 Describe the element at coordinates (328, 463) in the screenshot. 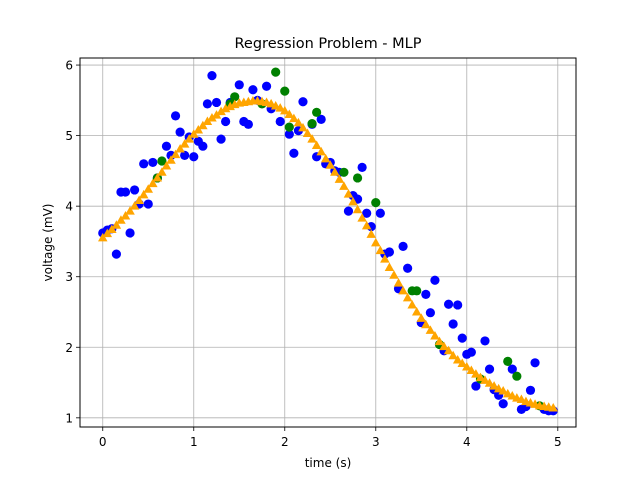

I see `x-axis-label: time (s)` at that location.